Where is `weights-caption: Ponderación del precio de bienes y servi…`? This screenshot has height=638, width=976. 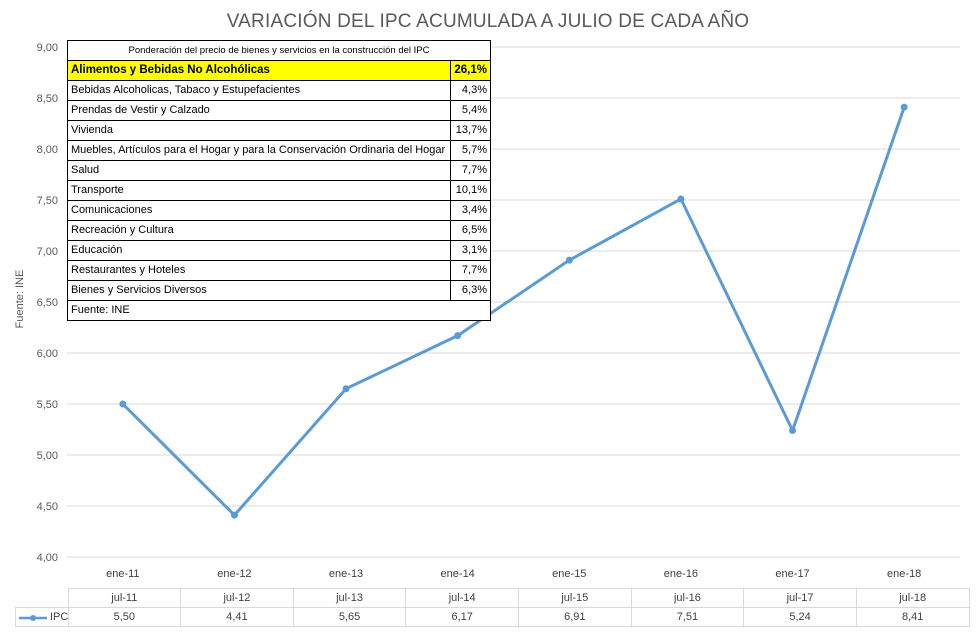
weights-caption: Ponderación del precio de bienes y servi… is located at coordinates (279, 50).